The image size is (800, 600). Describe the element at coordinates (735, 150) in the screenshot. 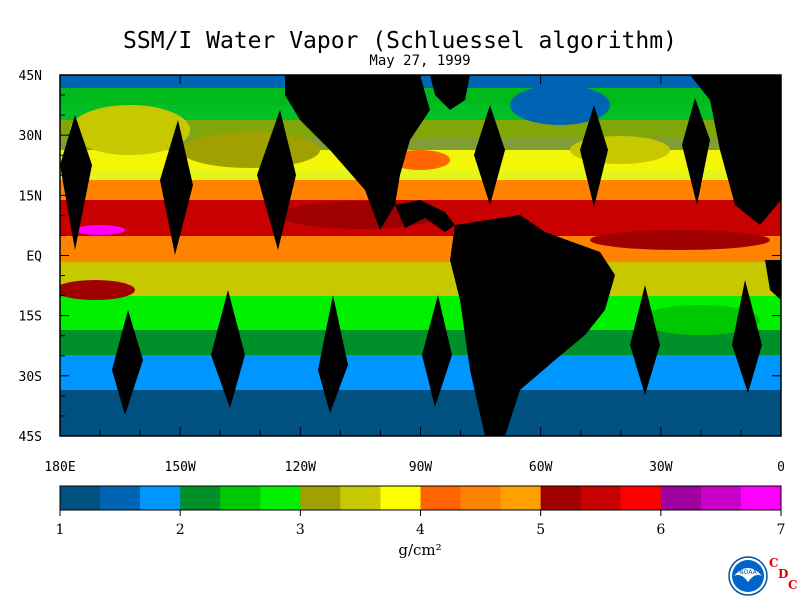

I see `africa-europe` at that location.